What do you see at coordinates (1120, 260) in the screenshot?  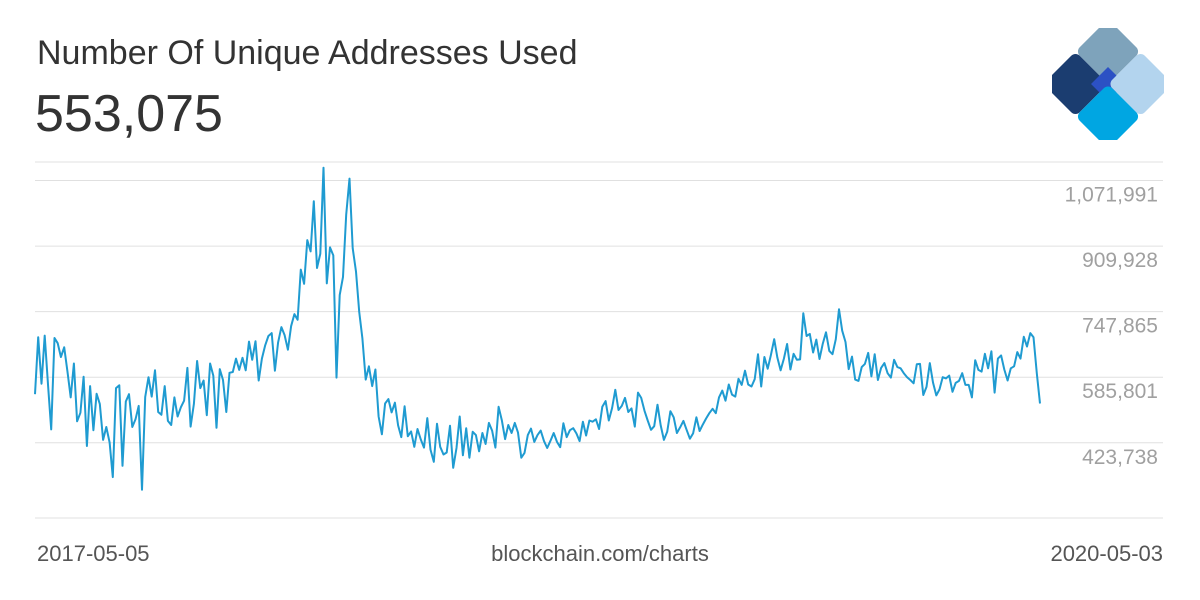 I see `y-tick-label: 909,928` at bounding box center [1120, 260].